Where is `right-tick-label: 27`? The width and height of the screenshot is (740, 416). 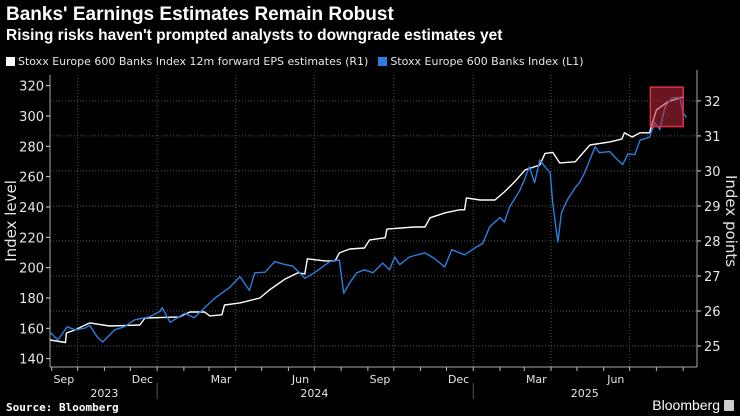
right-tick-label: 27 is located at coordinates (712, 277).